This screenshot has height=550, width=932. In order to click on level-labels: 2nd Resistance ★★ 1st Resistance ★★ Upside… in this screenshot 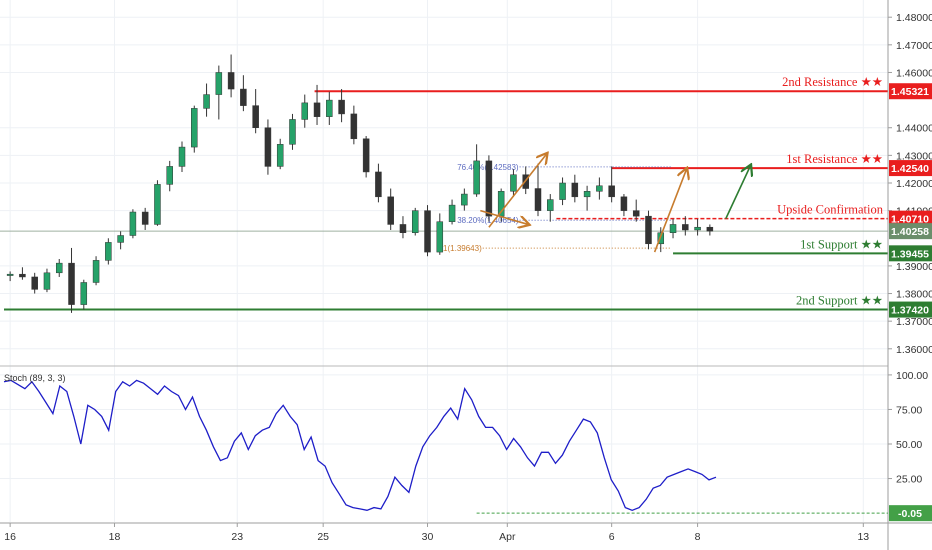, I will do `click(830, 191)`.